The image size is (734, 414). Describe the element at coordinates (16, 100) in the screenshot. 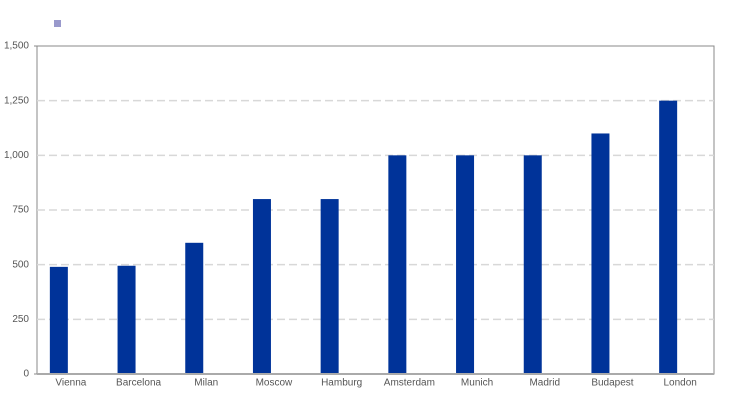

I see `y-tick-label: 1,250` at that location.